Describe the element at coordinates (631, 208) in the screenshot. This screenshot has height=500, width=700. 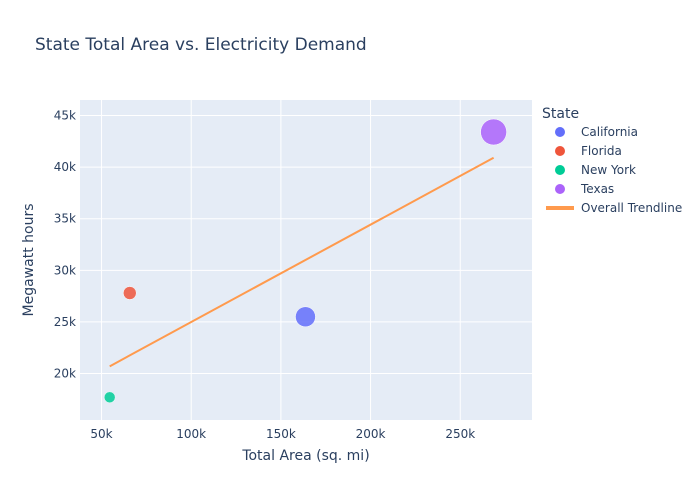
I see `legend-label-trendline: Overall Trendline` at that location.